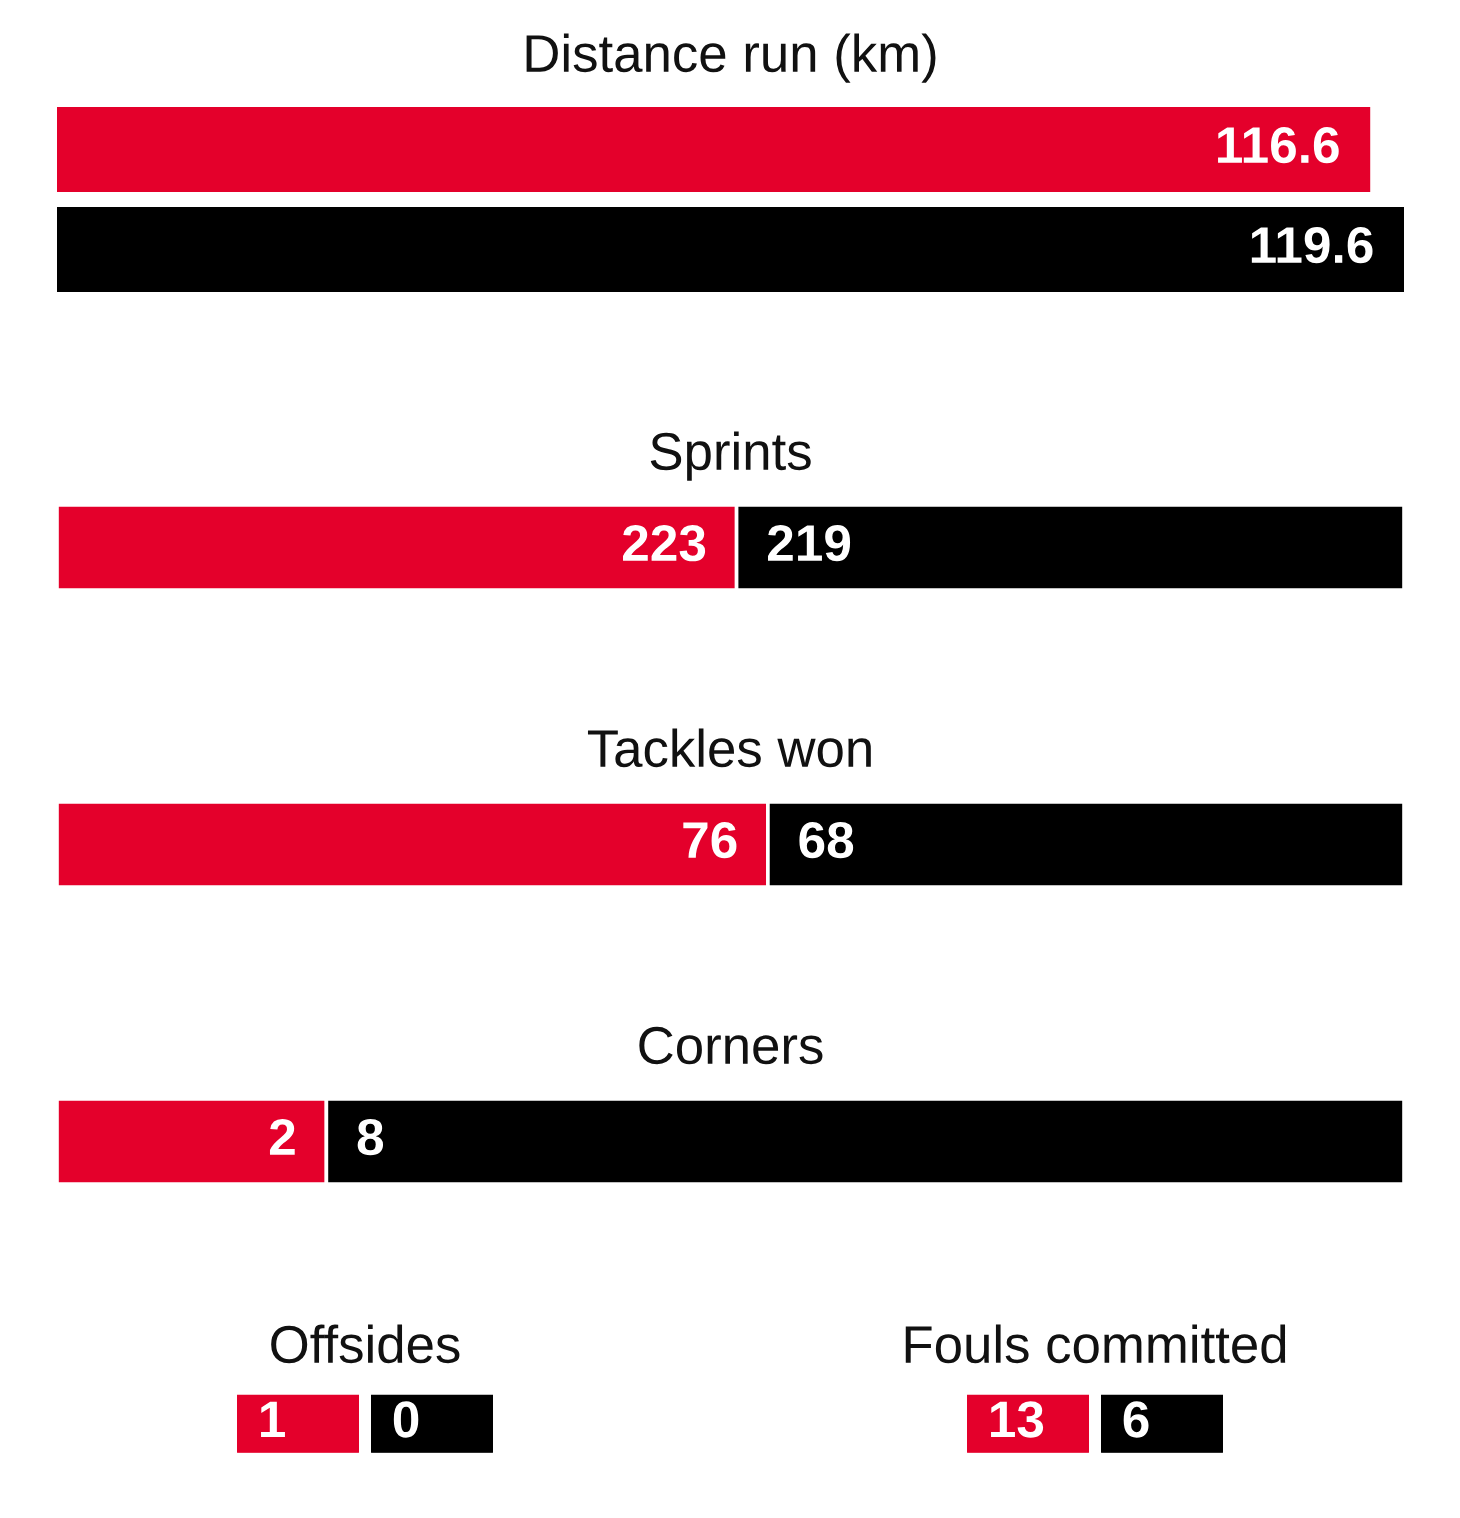 The width and height of the screenshot is (1460, 1518). What do you see at coordinates (1136, 1419) in the screenshot?
I see `data-label: 6` at bounding box center [1136, 1419].